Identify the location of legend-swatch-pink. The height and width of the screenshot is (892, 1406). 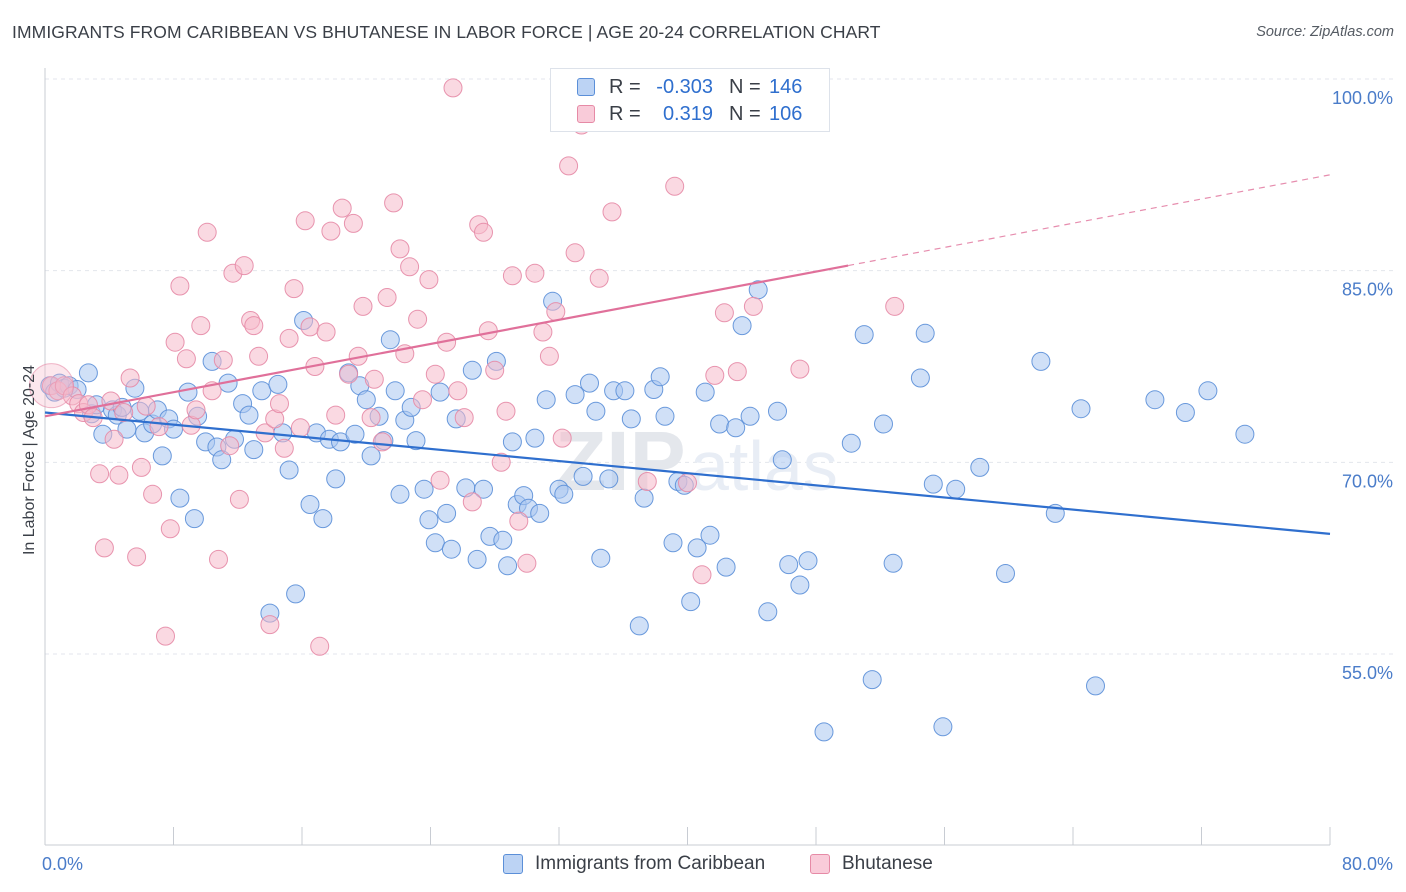
(586, 114).